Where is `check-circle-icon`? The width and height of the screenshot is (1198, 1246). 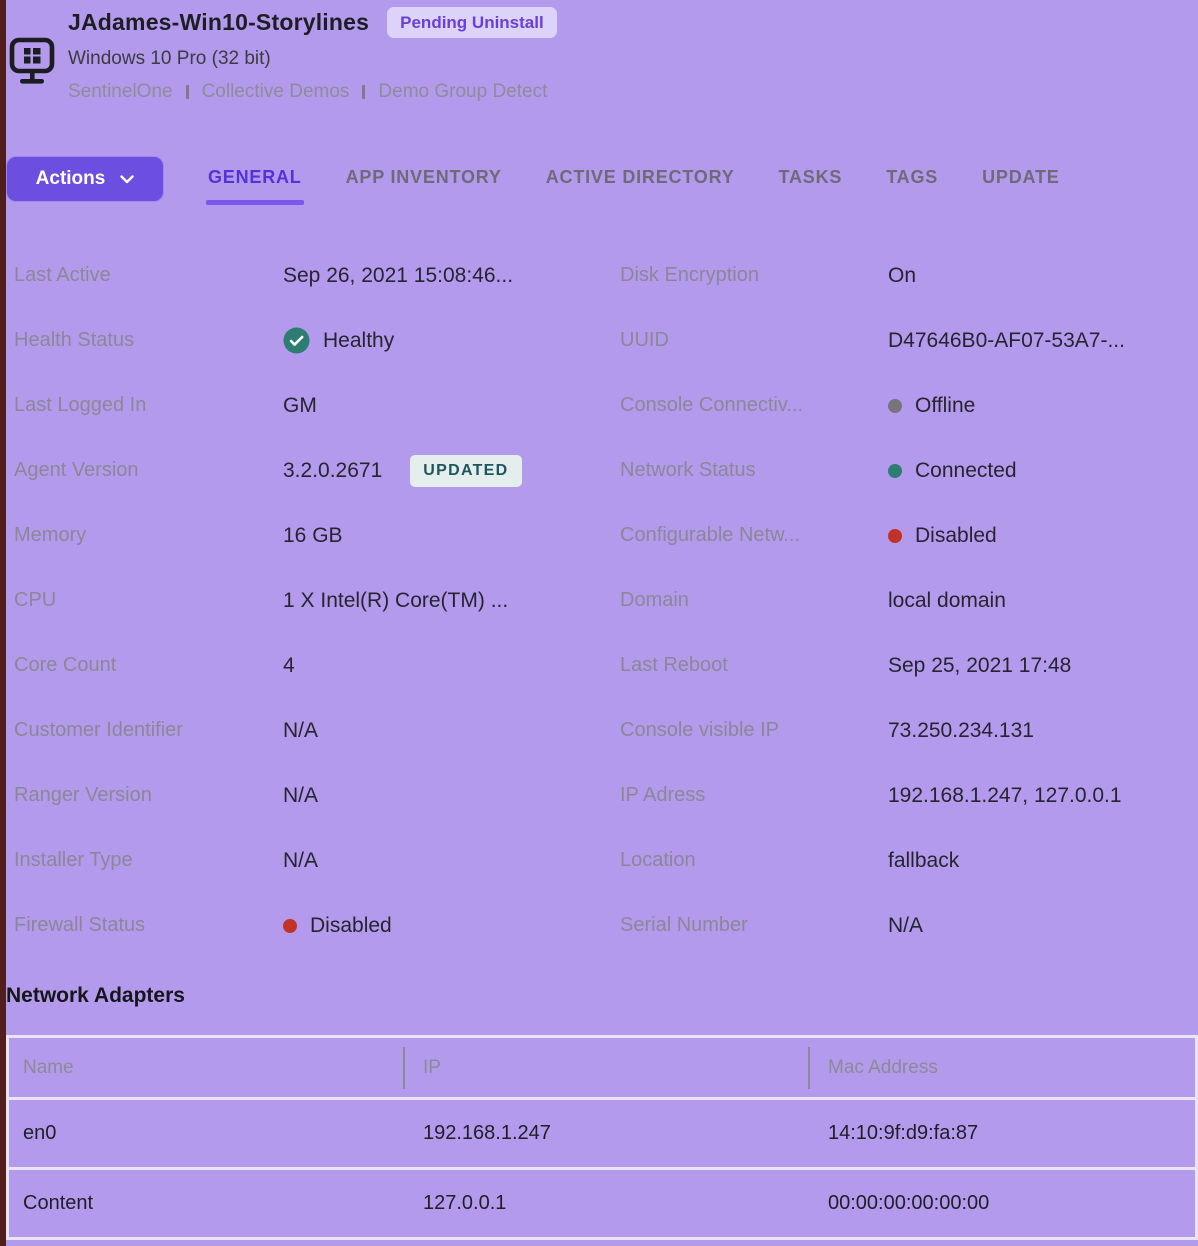 check-circle-icon is located at coordinates (296, 340).